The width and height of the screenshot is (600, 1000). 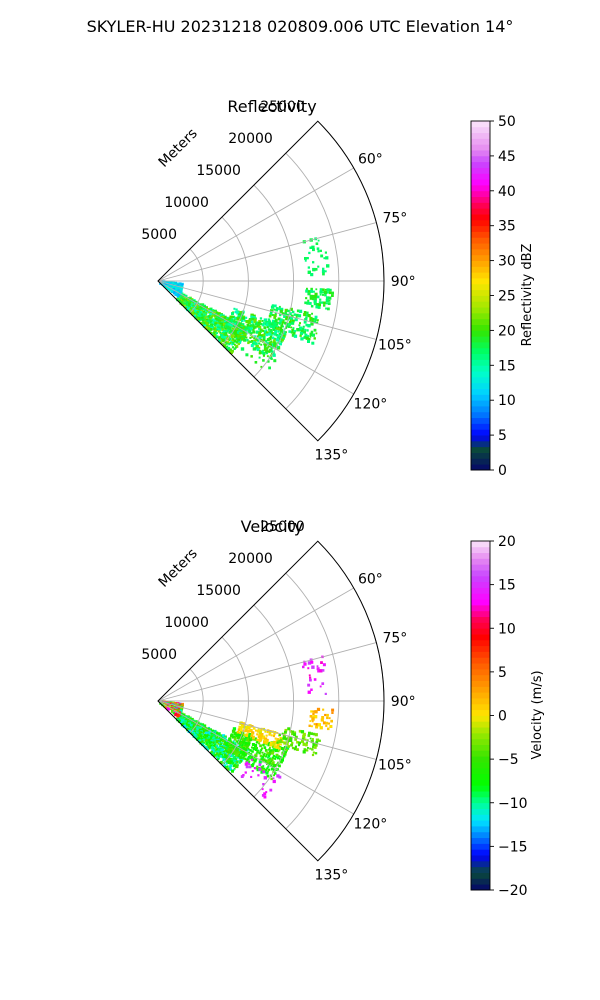 I want to click on range-tick-label: 25000, so click(x=282, y=527).